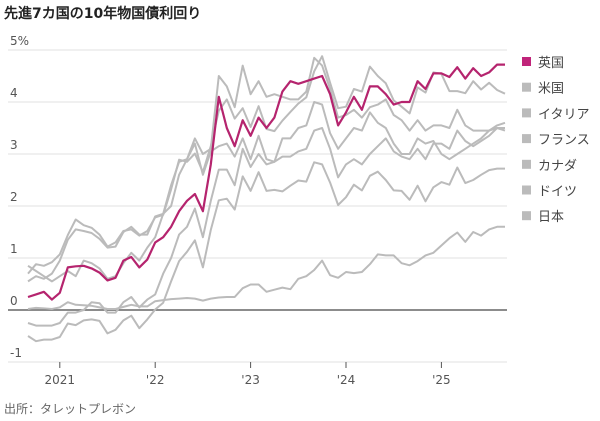 The height and width of the screenshot is (421, 600). I want to click on legend-item: カナダ, so click(549, 166).